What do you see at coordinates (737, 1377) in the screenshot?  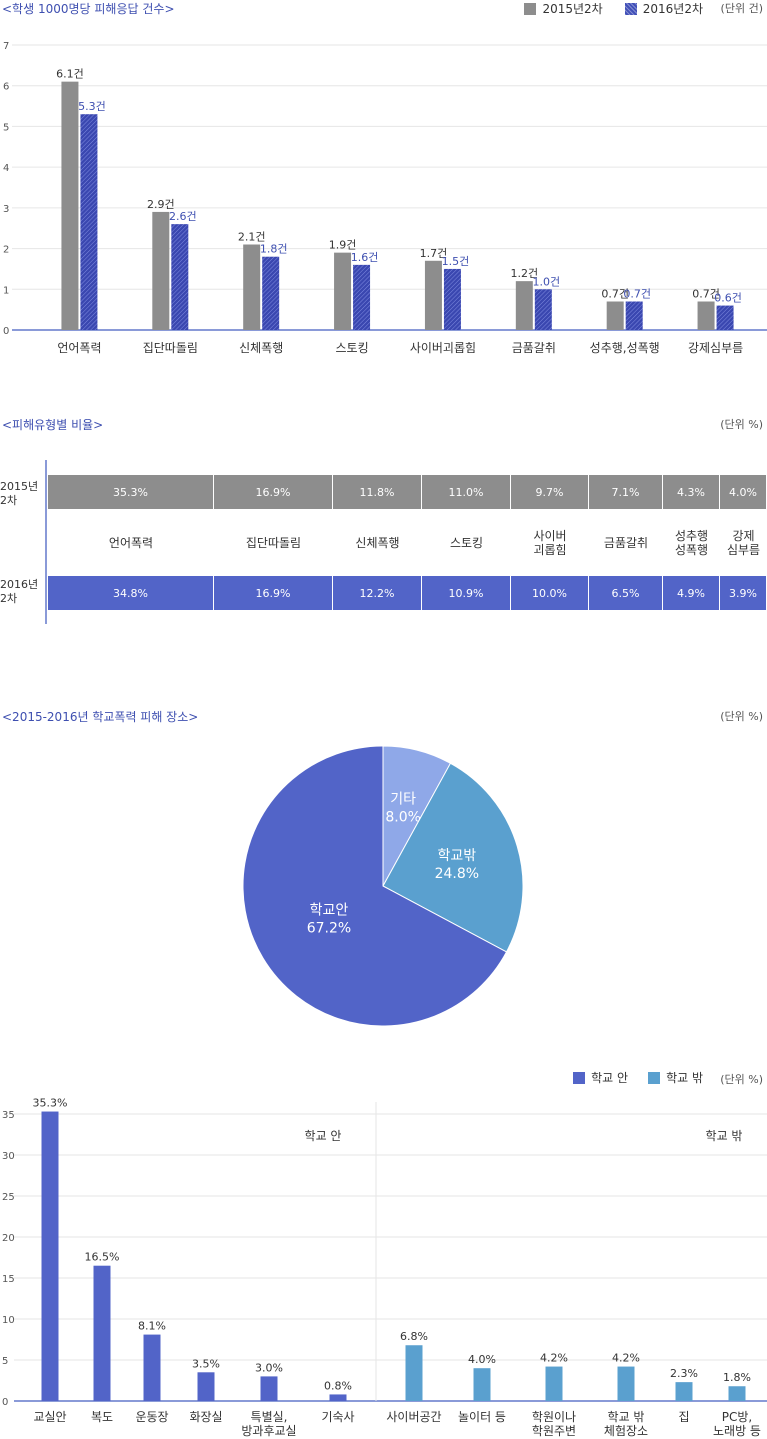 I see `location-bar-label: 1.8%` at bounding box center [737, 1377].